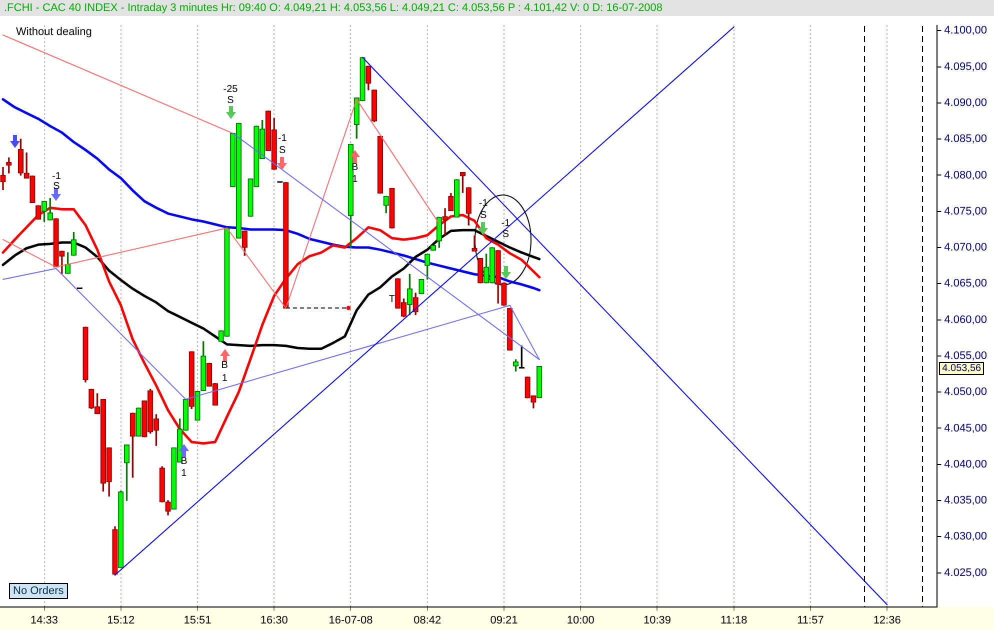  Describe the element at coordinates (497, 8) in the screenshot. I see `chart-title: .FCHI - CAC 40 INDEX - Intraday 3 minutes Hr: 09:40 O: 4.049,21 H: 4.053,56 L: 4.049,21 C: 4.053,56 P : 4.101,42 V: 0 D: 16-07-2008` at that location.